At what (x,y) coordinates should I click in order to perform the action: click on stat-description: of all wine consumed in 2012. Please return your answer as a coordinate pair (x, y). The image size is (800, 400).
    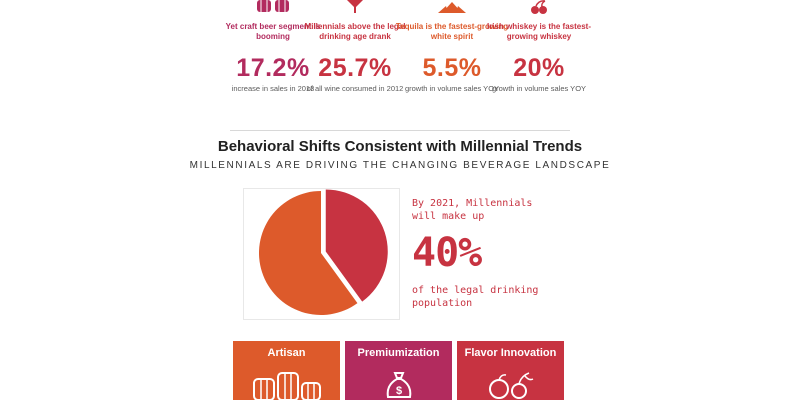
    Looking at the image, I should click on (355, 88).